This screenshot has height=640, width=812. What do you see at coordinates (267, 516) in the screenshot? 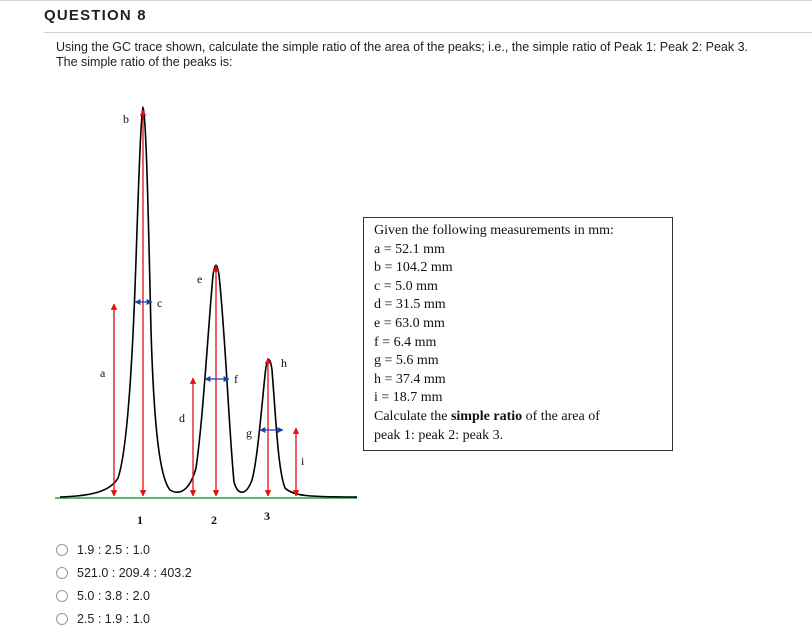
I see `peak-number-3: 3` at bounding box center [267, 516].